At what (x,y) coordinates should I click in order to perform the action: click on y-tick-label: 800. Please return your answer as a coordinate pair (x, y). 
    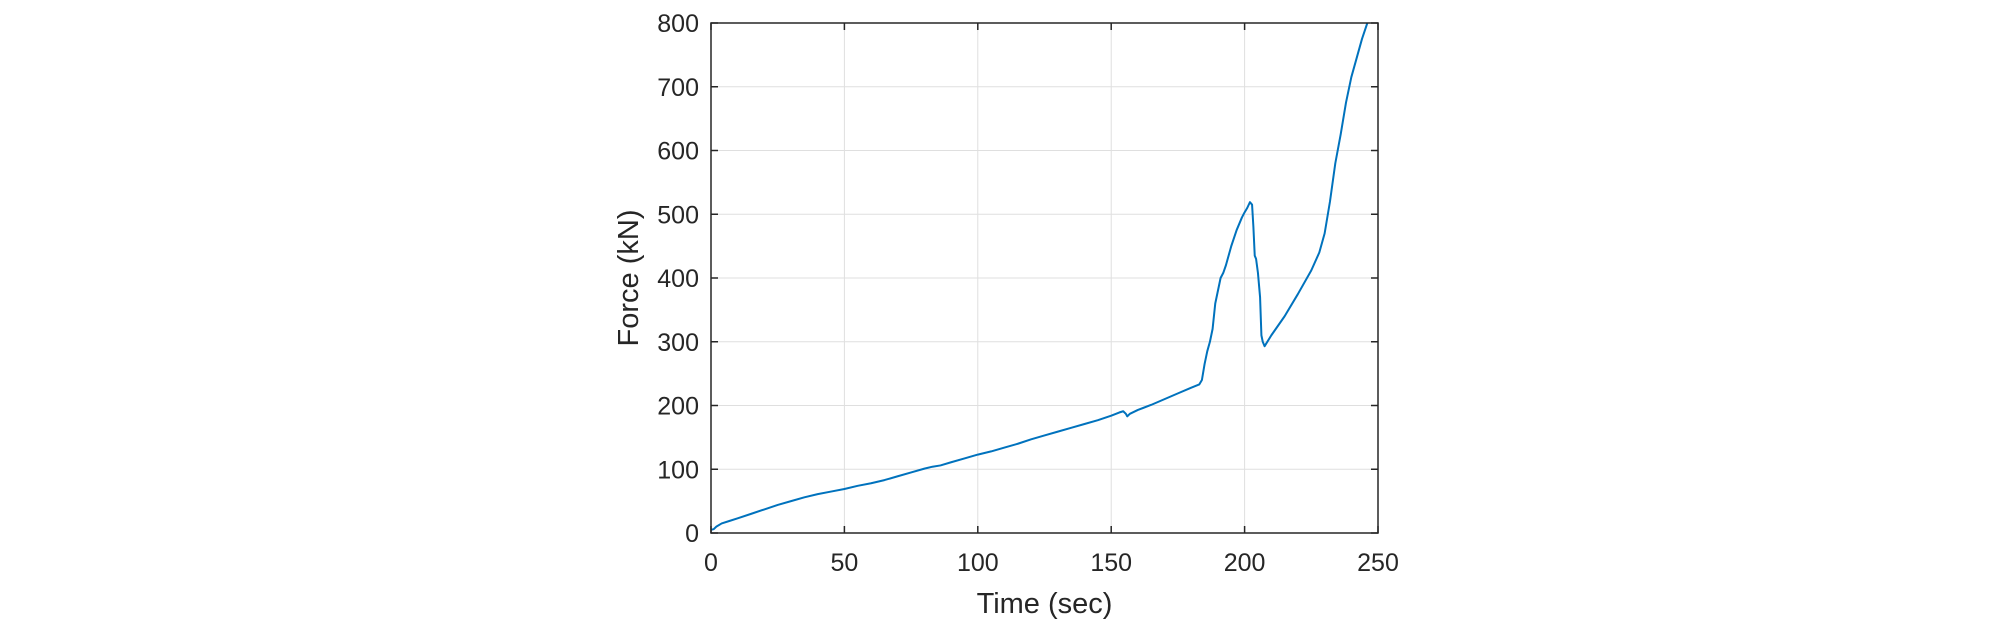
    Looking at the image, I should click on (678, 24).